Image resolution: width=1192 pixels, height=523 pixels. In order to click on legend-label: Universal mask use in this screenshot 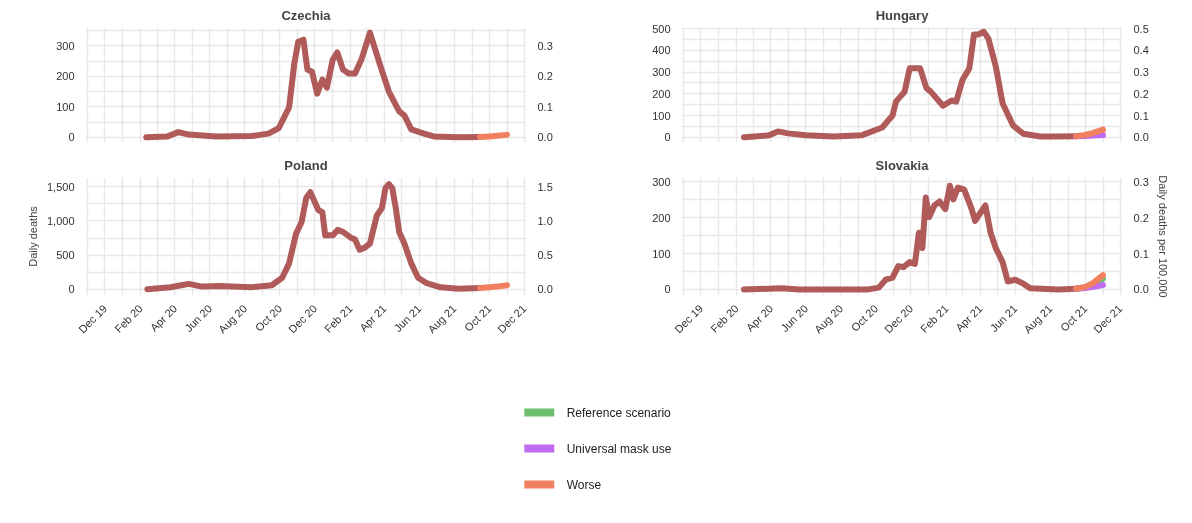, I will do `click(619, 448)`.